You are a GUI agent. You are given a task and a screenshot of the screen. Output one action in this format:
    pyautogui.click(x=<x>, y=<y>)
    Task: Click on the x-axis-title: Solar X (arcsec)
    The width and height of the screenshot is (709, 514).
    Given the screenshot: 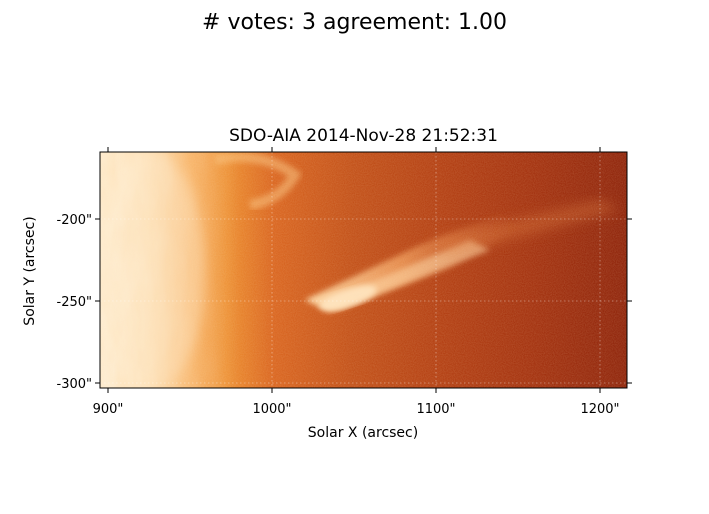 What is the action you would take?
    pyautogui.click(x=363, y=433)
    